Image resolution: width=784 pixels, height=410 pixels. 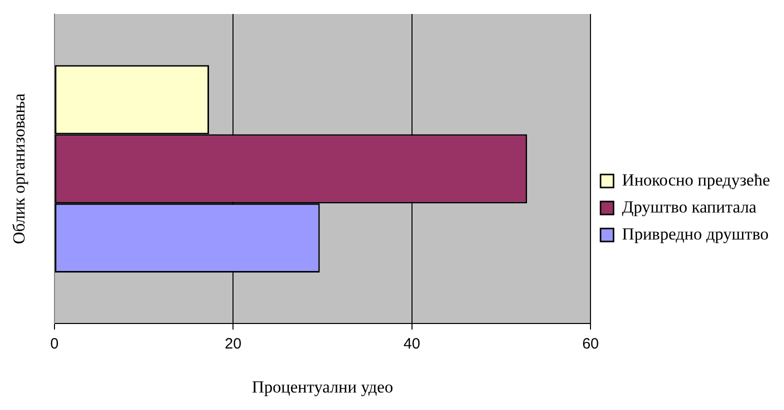 I want to click on legend-label: Привредно друштво, so click(x=695, y=234).